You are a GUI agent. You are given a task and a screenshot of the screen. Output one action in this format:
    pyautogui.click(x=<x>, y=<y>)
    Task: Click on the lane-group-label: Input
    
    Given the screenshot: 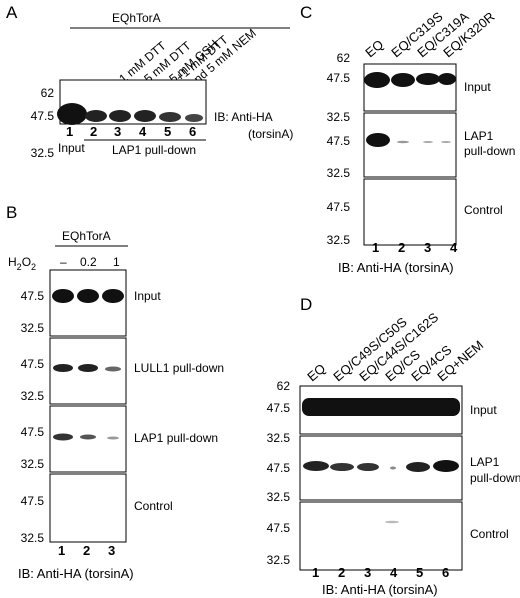 What is the action you would take?
    pyautogui.click(x=71, y=148)
    